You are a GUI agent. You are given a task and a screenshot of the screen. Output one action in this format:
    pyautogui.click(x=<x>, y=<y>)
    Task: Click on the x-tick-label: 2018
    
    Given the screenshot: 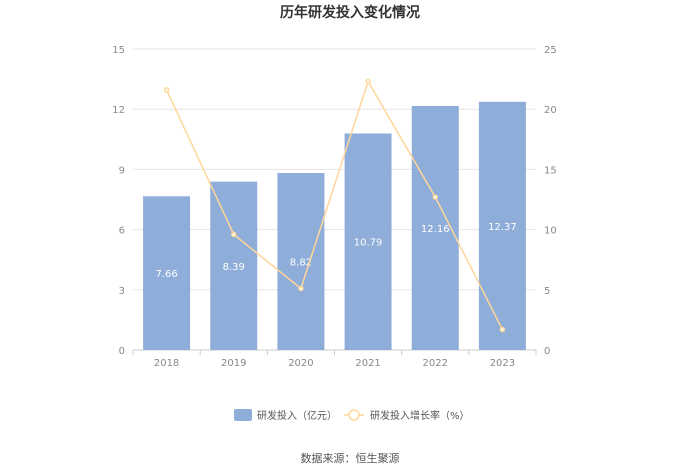 What is the action you would take?
    pyautogui.click(x=166, y=363)
    